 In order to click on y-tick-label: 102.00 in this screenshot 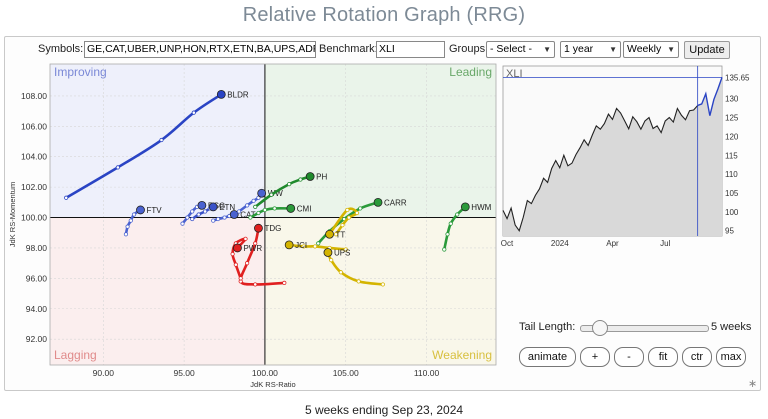, I will do `click(34, 187)`.